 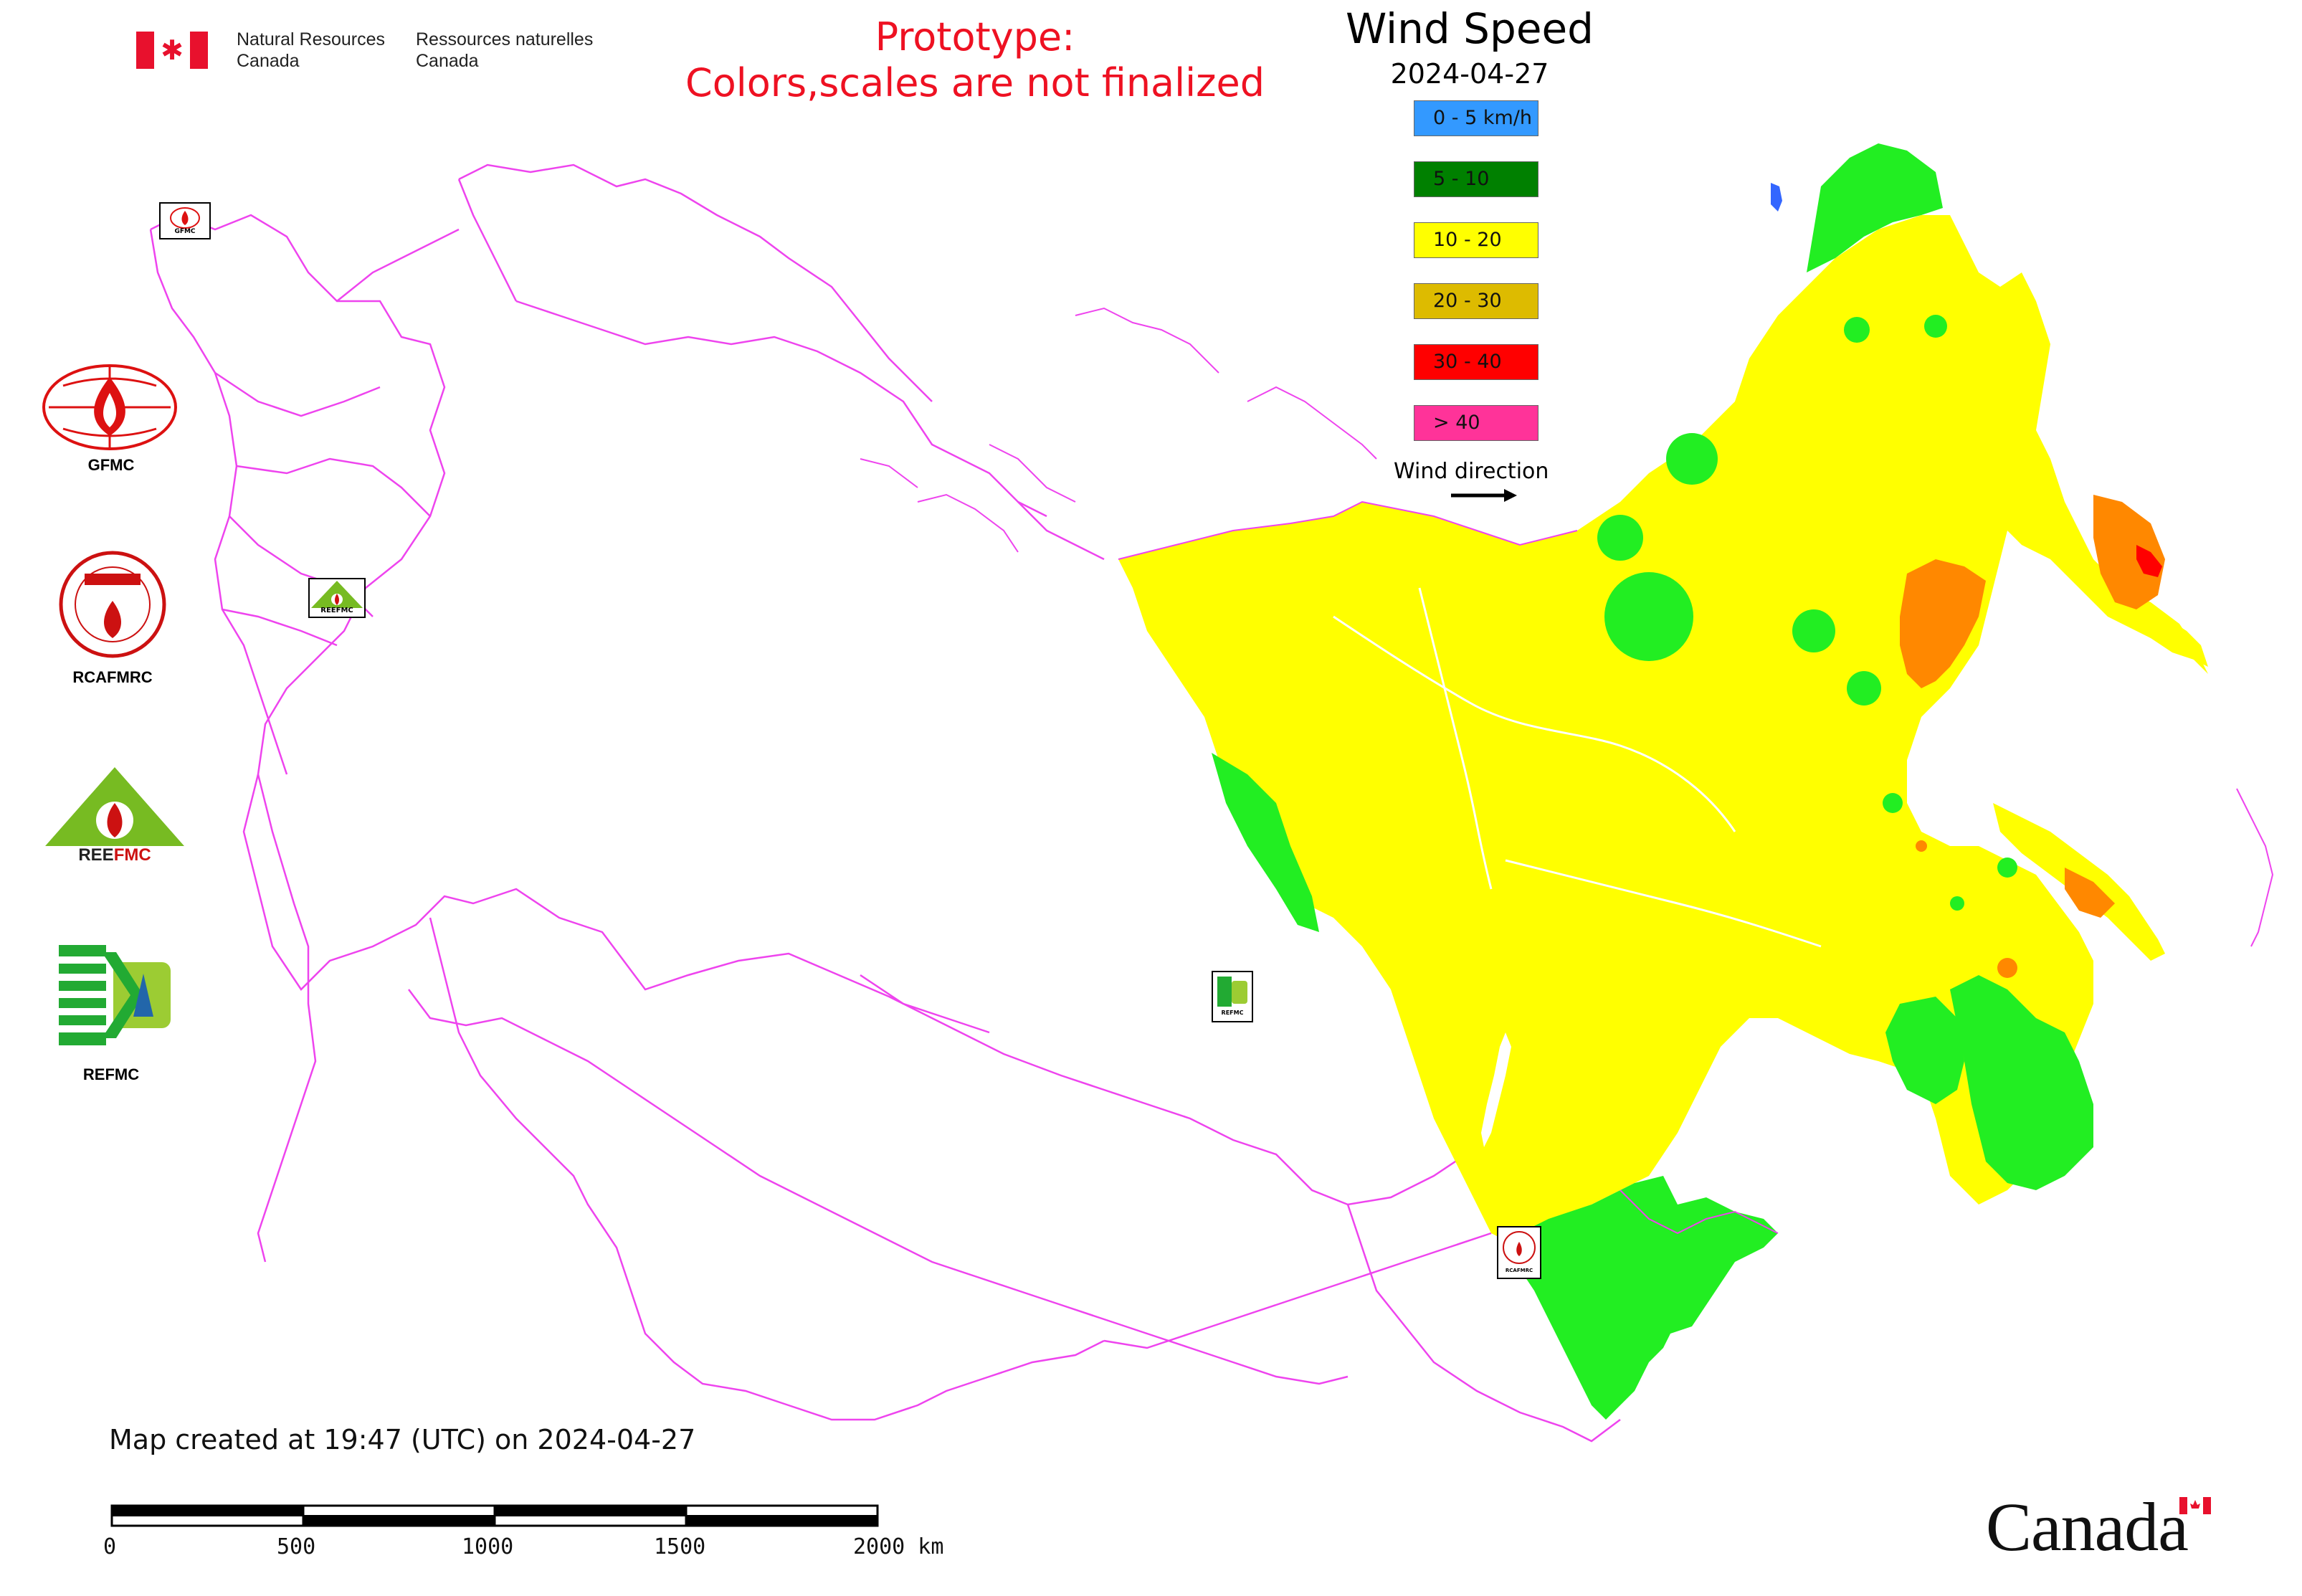 What do you see at coordinates (172, 50) in the screenshot?
I see `canada-flag-icon: ✱` at bounding box center [172, 50].